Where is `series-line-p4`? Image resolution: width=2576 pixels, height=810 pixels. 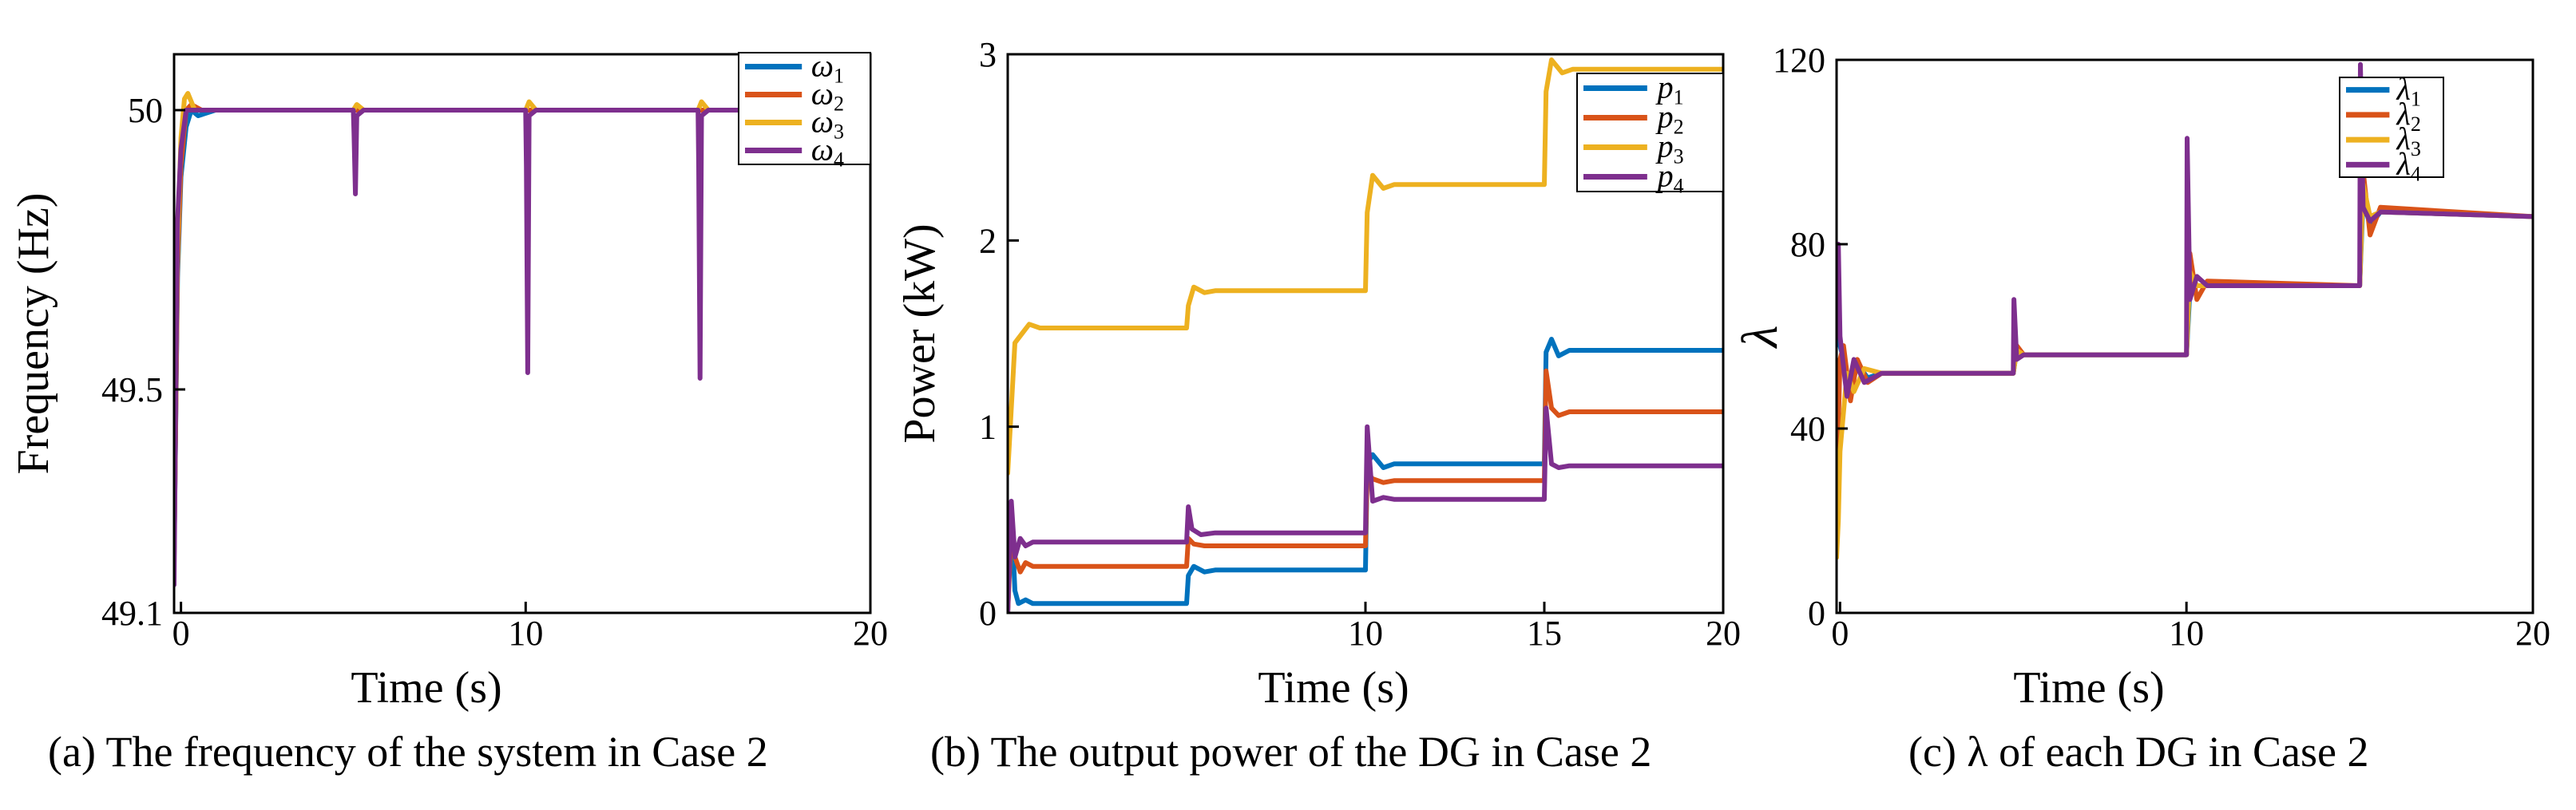 series-line-p4 is located at coordinates (1365, 509).